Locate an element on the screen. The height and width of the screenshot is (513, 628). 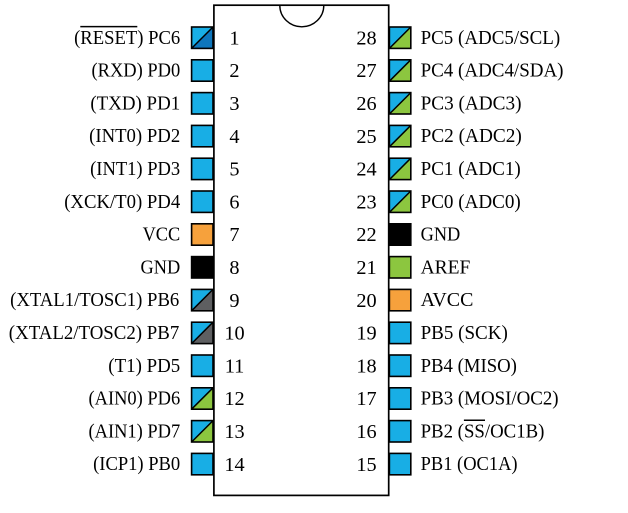
svg-text: AVCC is located at coordinates (447, 300).